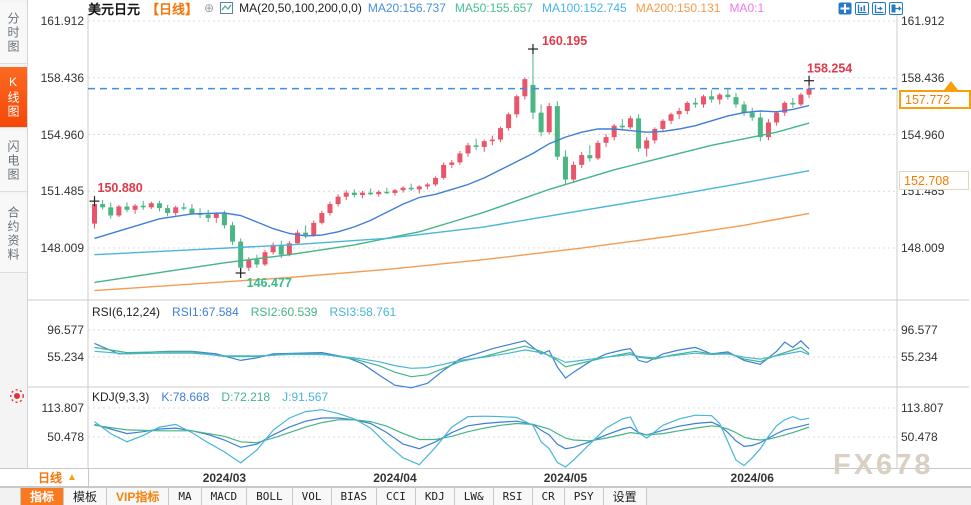 The image size is (971, 505). What do you see at coordinates (305, 397) in the screenshot?
I see `kdj-readout: J:91.567` at bounding box center [305, 397].